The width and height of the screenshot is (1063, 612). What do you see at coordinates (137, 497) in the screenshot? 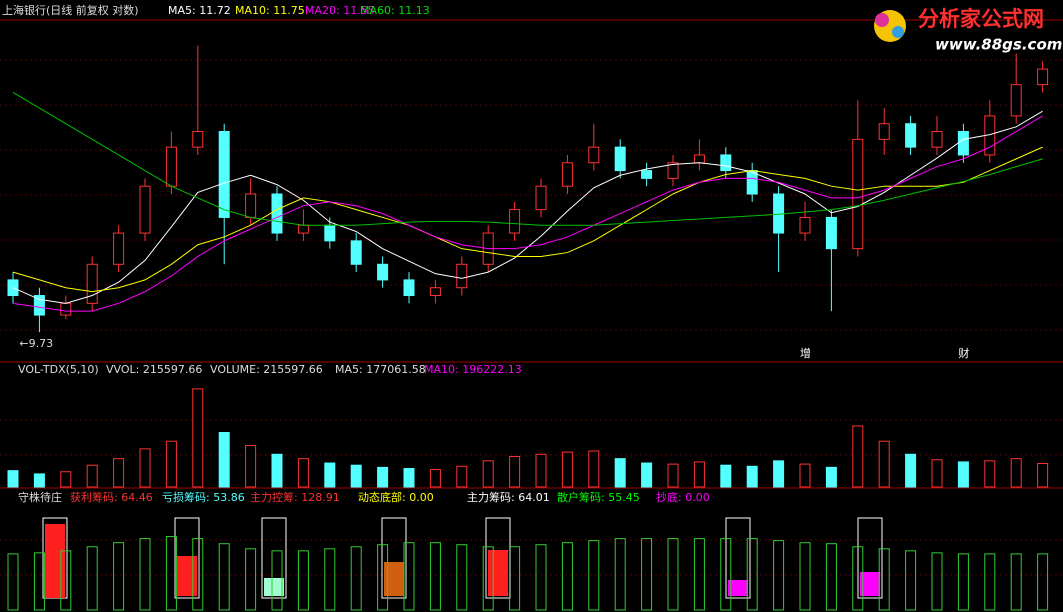
I see `legend-value: 64.46` at bounding box center [137, 497].